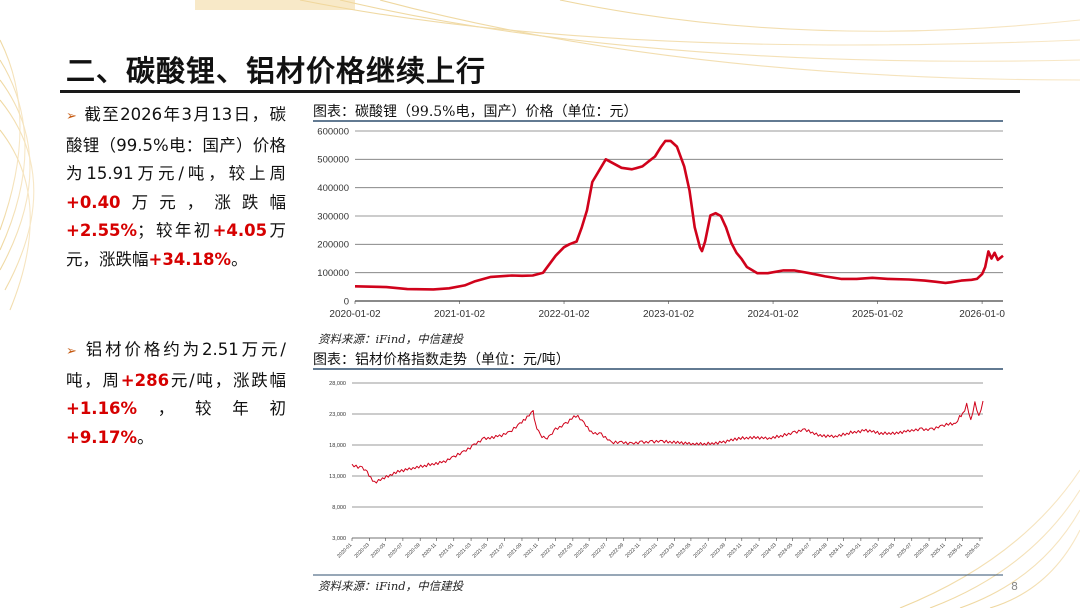 This screenshot has width=1080, height=608. I want to click on bullet-text: 元/吨，涨跌幅, so click(227, 380).